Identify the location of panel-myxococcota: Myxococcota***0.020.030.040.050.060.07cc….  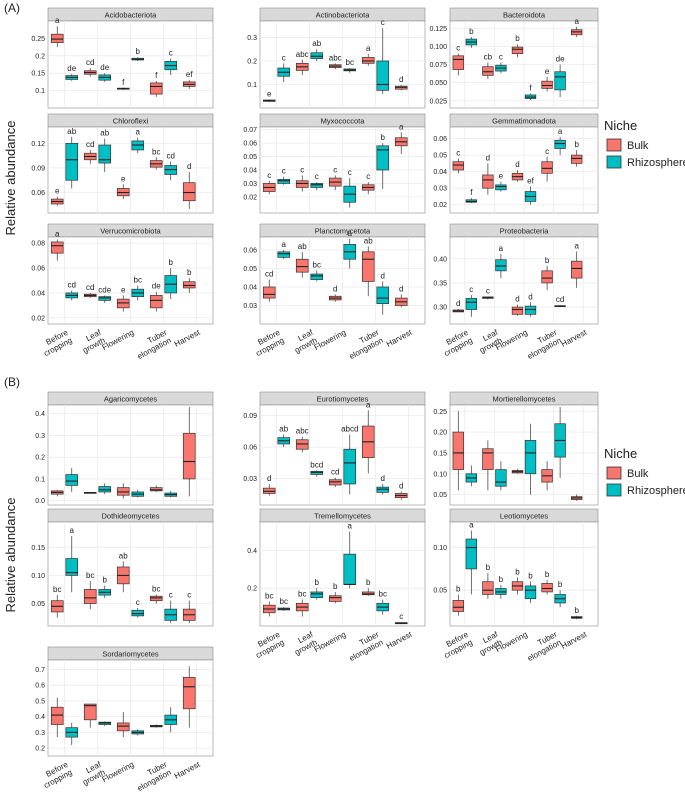
(334, 163).